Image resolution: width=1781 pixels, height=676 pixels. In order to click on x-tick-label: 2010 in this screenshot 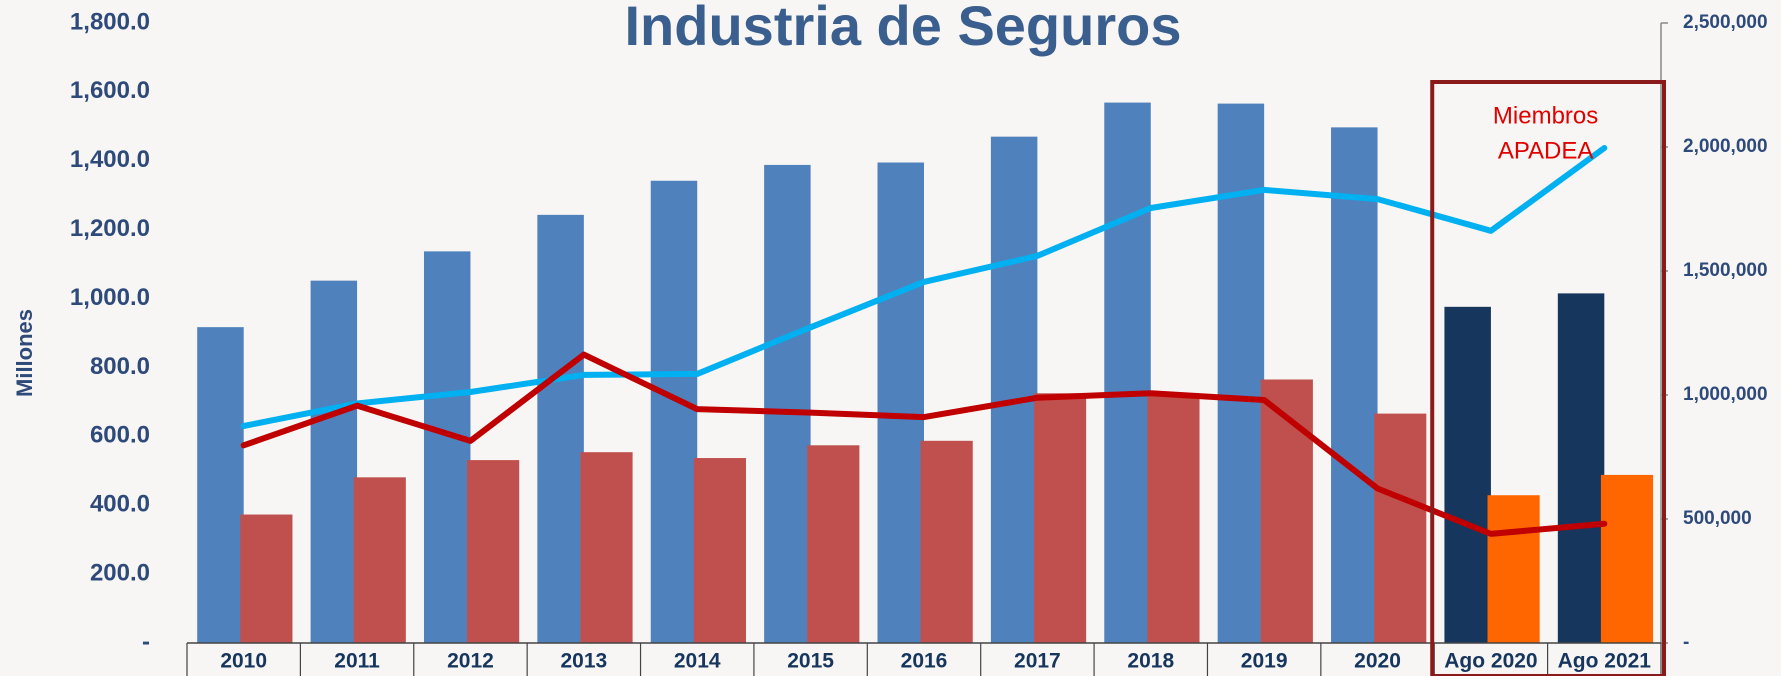, I will do `click(243, 661)`.